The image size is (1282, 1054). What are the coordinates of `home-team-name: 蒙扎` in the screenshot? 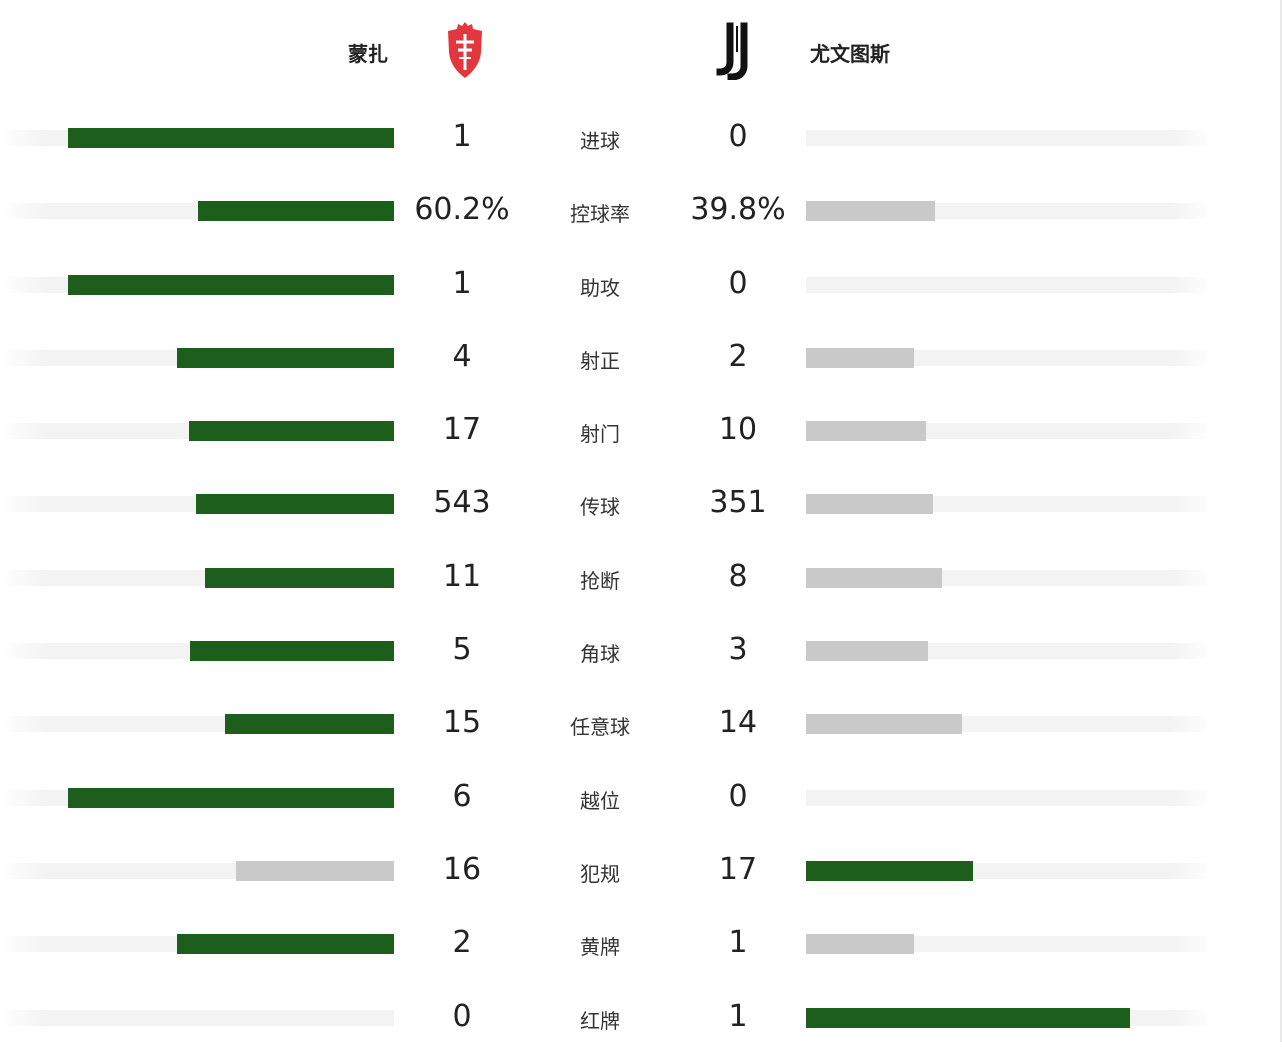 It's located at (368, 54).